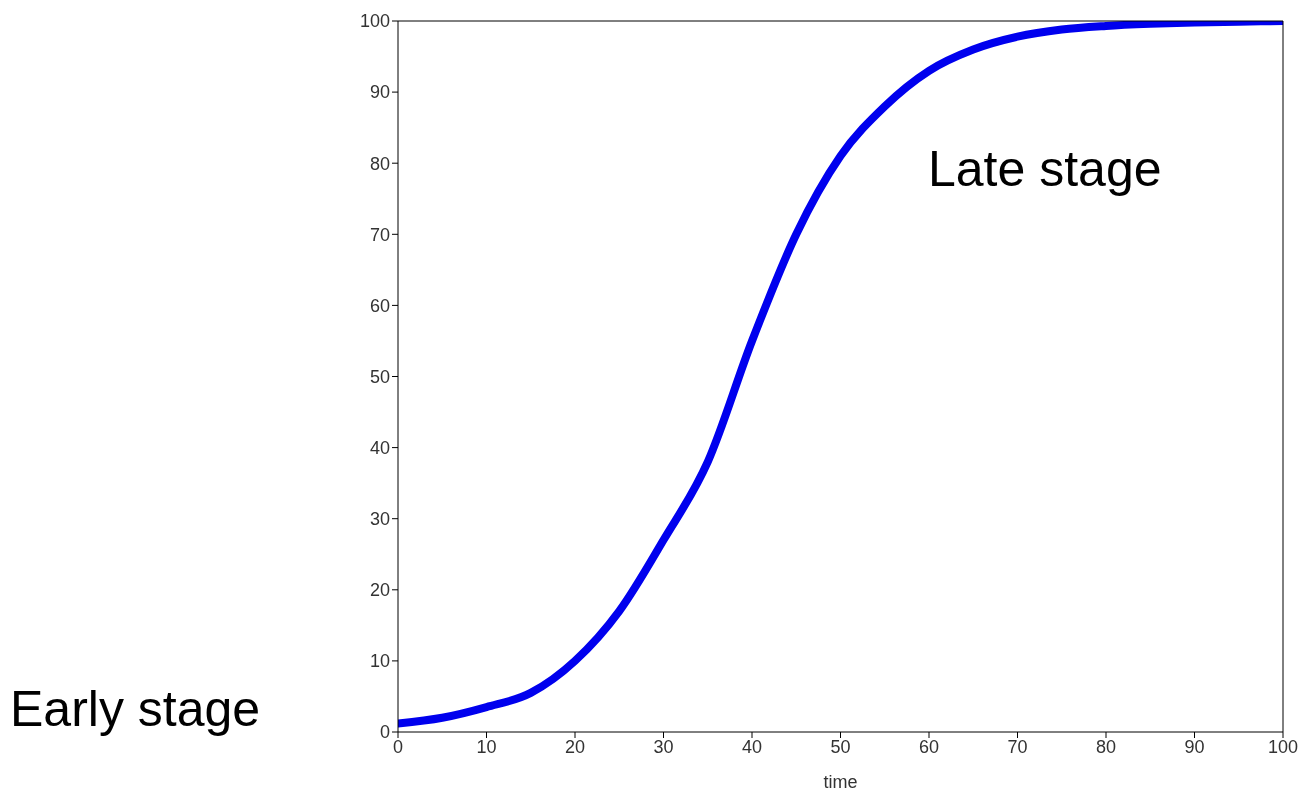 The image size is (1314, 798). I want to click on x-tick-label: 0, so click(398, 746).